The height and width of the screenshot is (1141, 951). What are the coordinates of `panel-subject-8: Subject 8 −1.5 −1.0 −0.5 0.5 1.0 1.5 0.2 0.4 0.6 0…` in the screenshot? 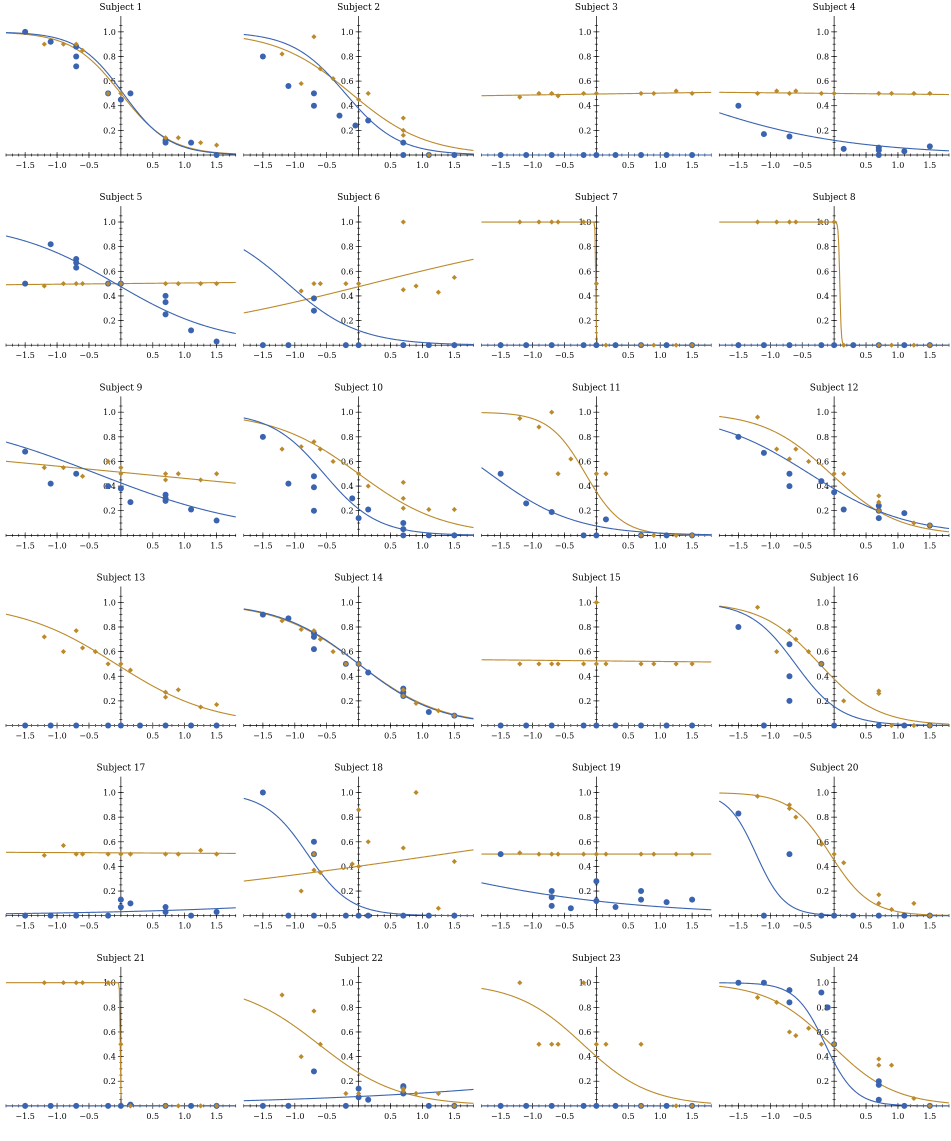 It's located at (834, 276).